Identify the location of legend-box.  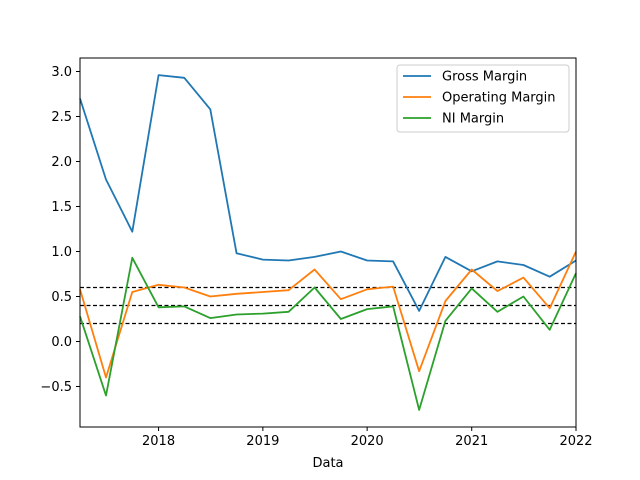
(483, 98).